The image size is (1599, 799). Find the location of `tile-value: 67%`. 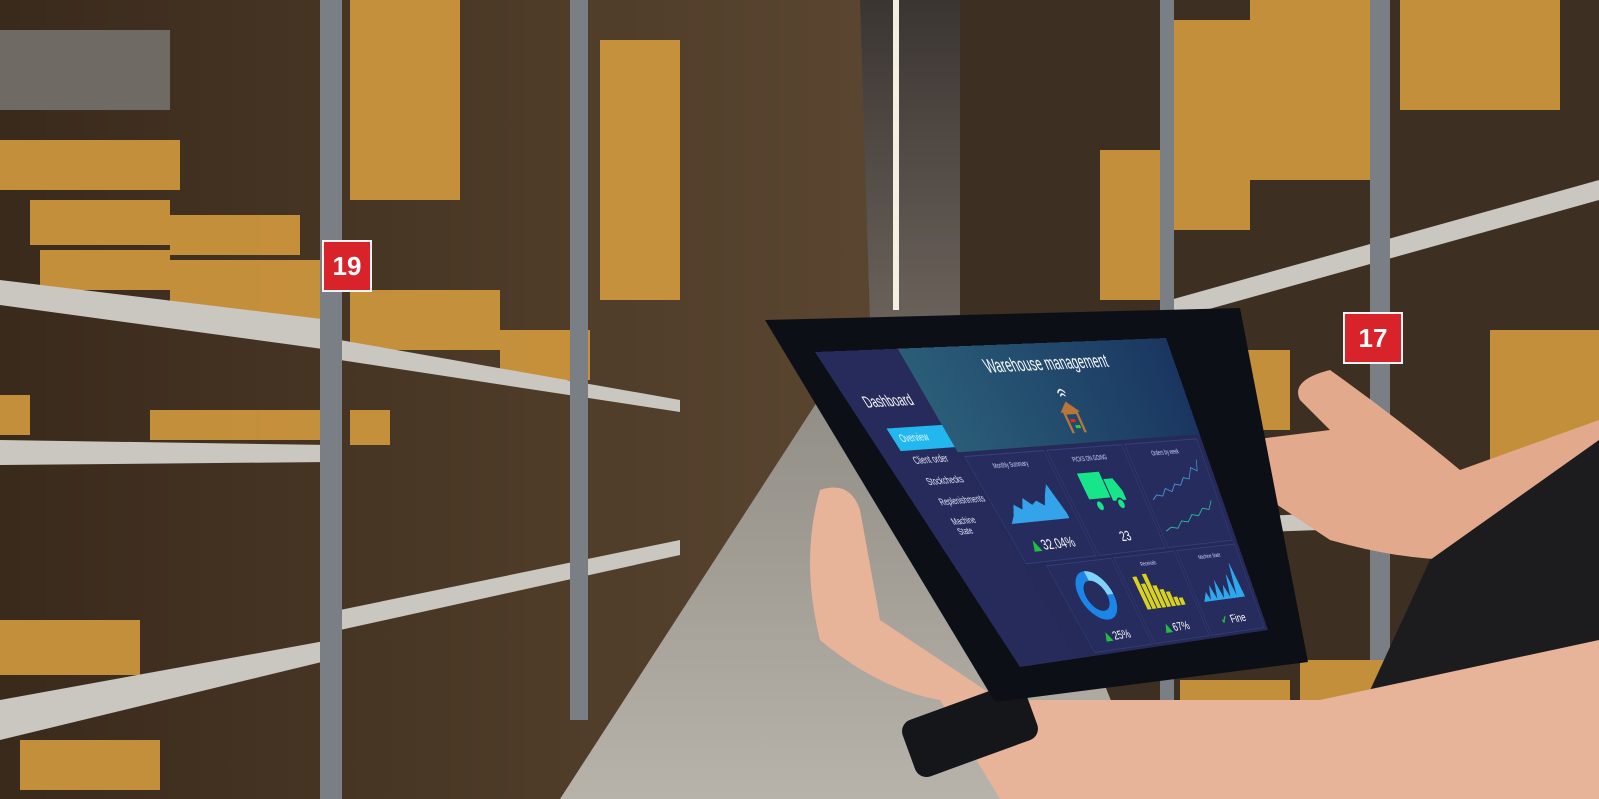

tile-value: 67% is located at coordinates (1176, 627).